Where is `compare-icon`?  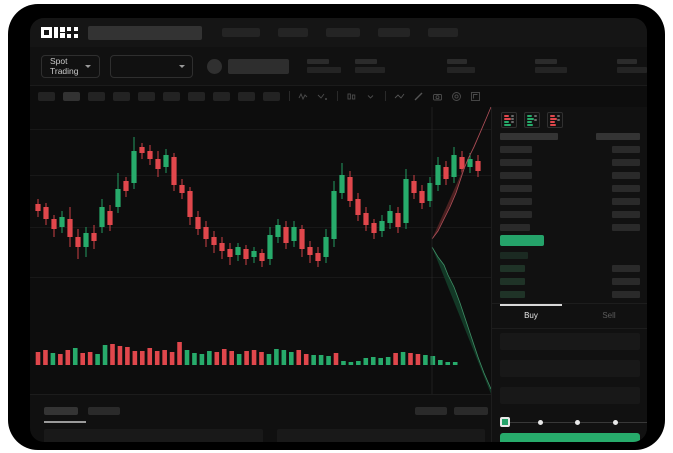
compare-icon is located at coordinates (322, 96).